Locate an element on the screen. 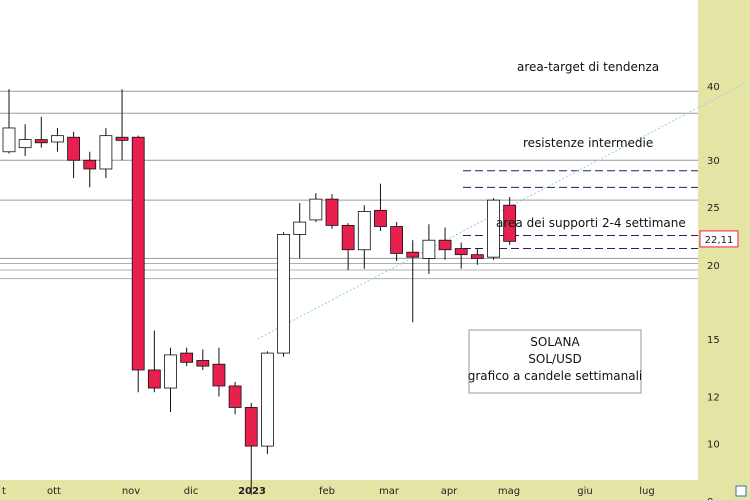 This screenshot has width=750, height=500. x-label-apr: apr is located at coordinates (449, 491).